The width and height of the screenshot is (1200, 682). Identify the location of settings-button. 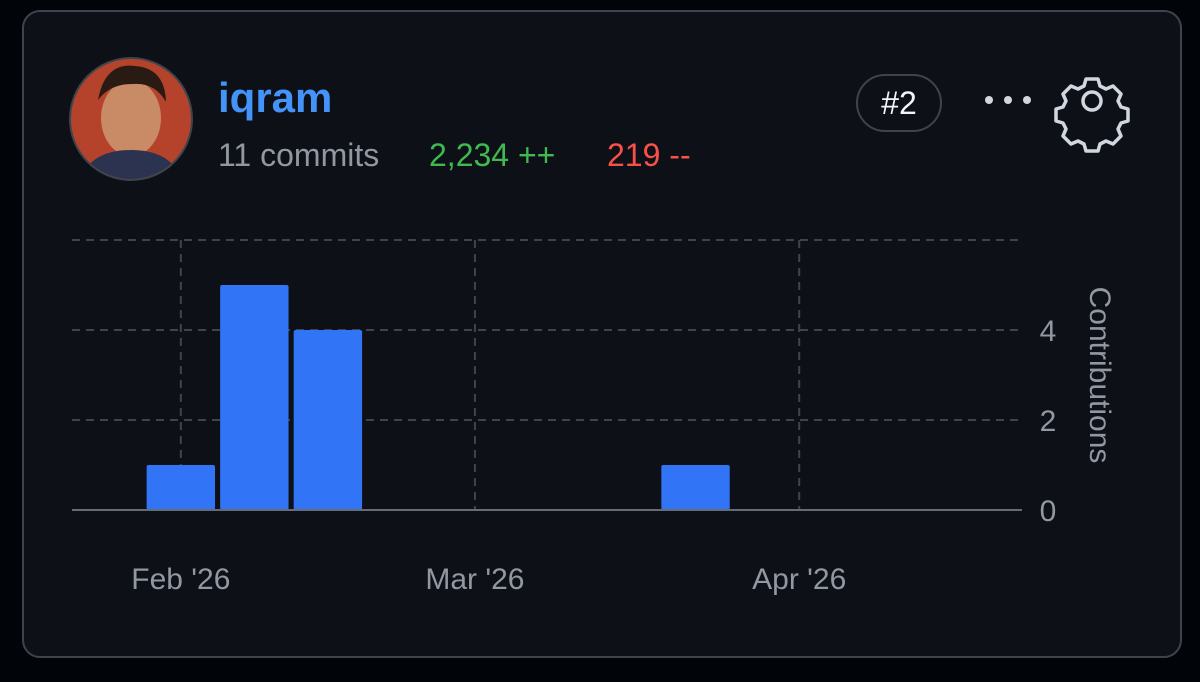
(1092, 115).